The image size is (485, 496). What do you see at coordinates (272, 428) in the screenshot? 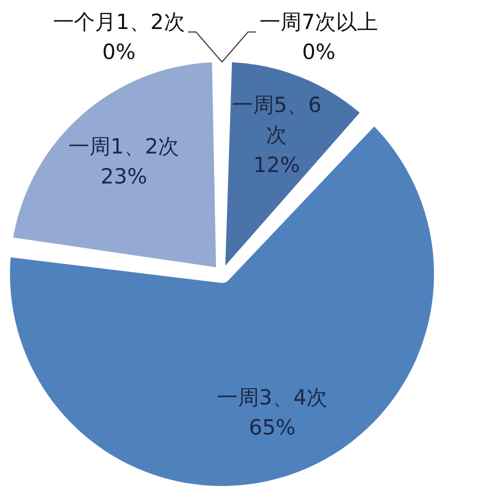
I see `data-label: 65%` at bounding box center [272, 428].